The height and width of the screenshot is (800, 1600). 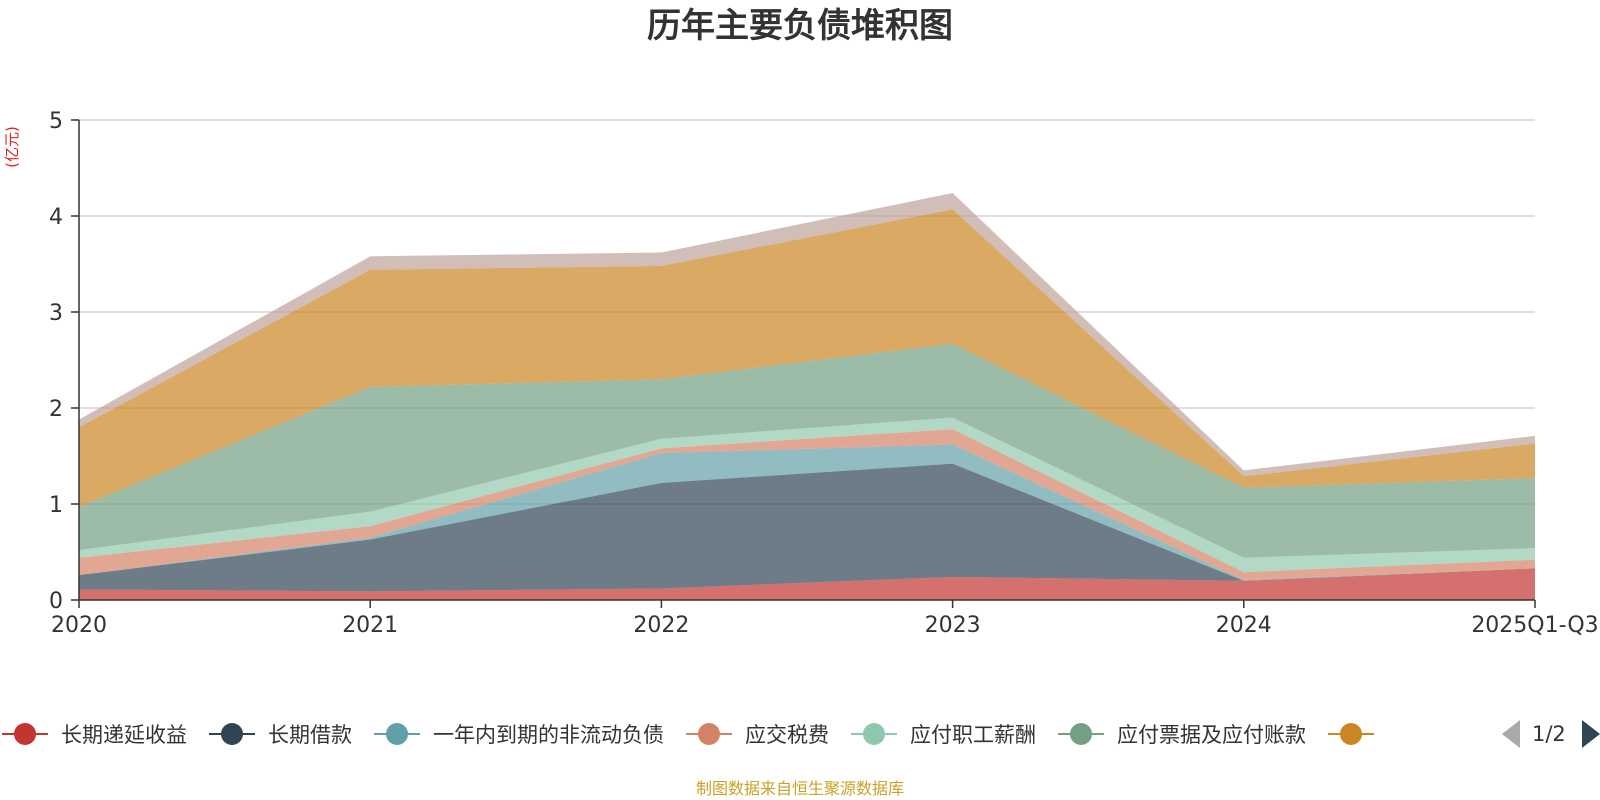 I want to click on y-tick-label: 0, so click(x=56, y=601).